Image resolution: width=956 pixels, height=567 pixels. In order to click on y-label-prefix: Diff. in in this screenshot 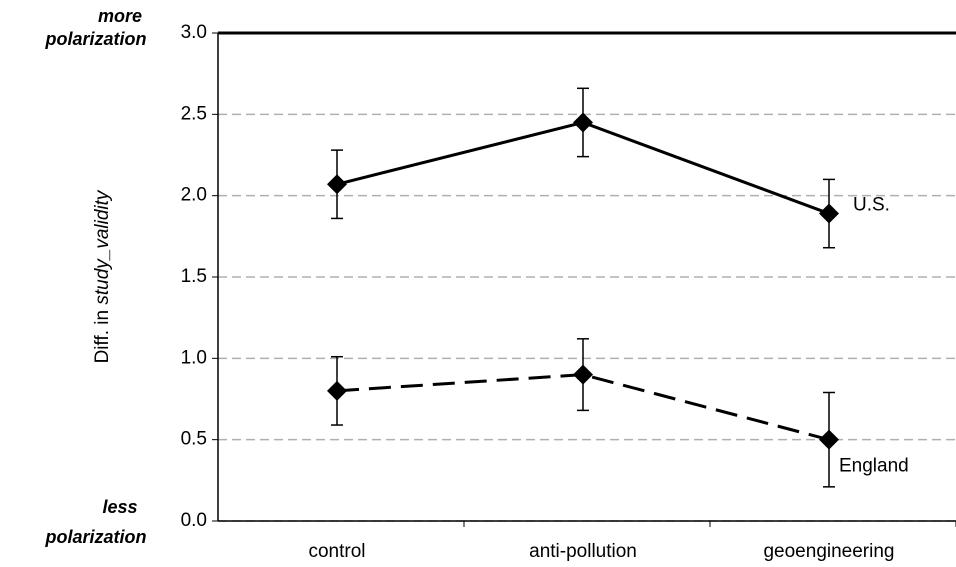, I will do `click(102, 337)`.